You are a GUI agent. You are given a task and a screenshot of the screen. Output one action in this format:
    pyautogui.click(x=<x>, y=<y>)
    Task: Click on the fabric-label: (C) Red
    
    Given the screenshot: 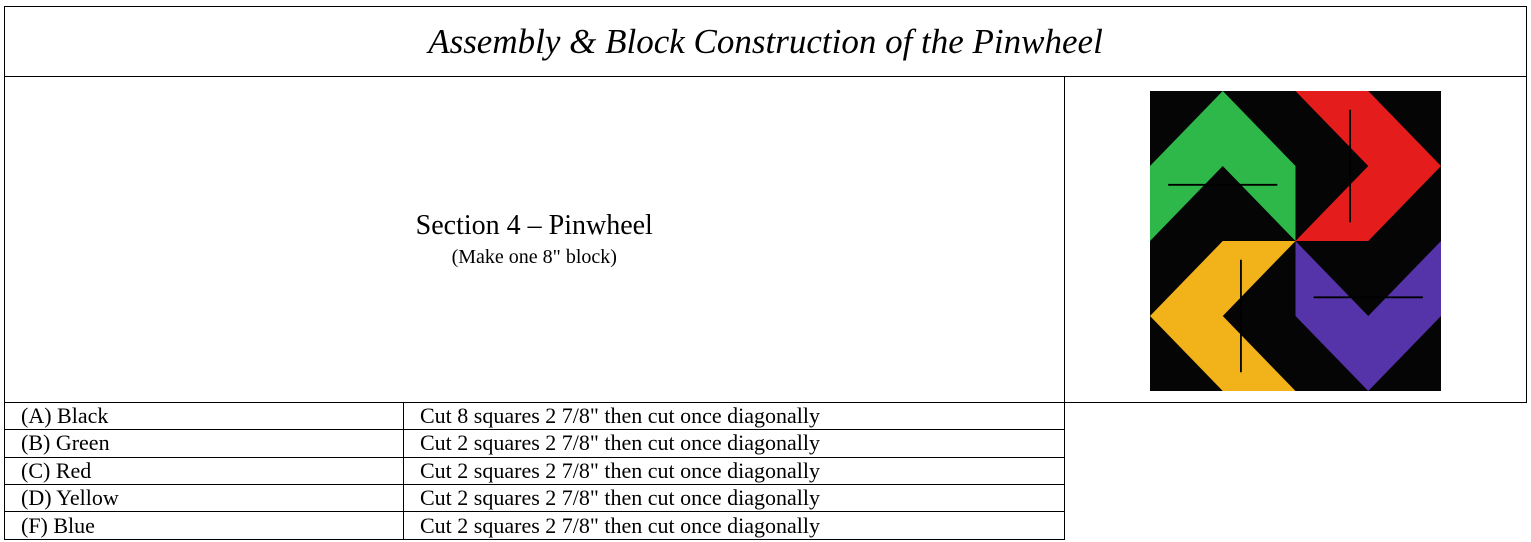 What is the action you would take?
    pyautogui.click(x=204, y=471)
    